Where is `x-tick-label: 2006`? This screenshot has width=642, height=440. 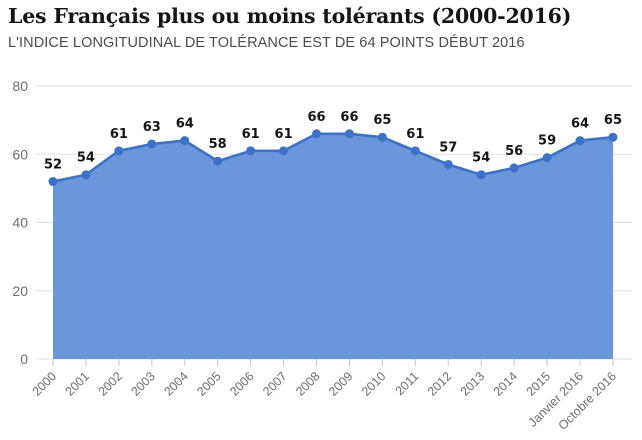
x-tick-label: 2006 is located at coordinates (242, 384).